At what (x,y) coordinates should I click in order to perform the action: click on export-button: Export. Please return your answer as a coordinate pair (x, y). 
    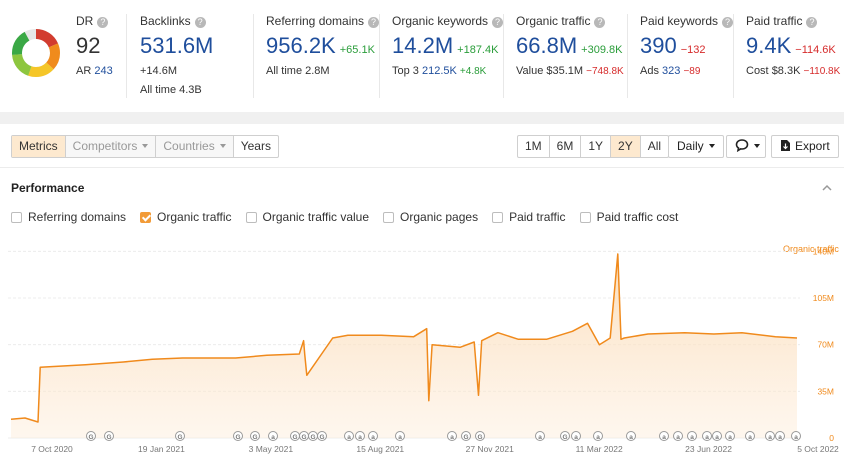
    Looking at the image, I should click on (805, 146).